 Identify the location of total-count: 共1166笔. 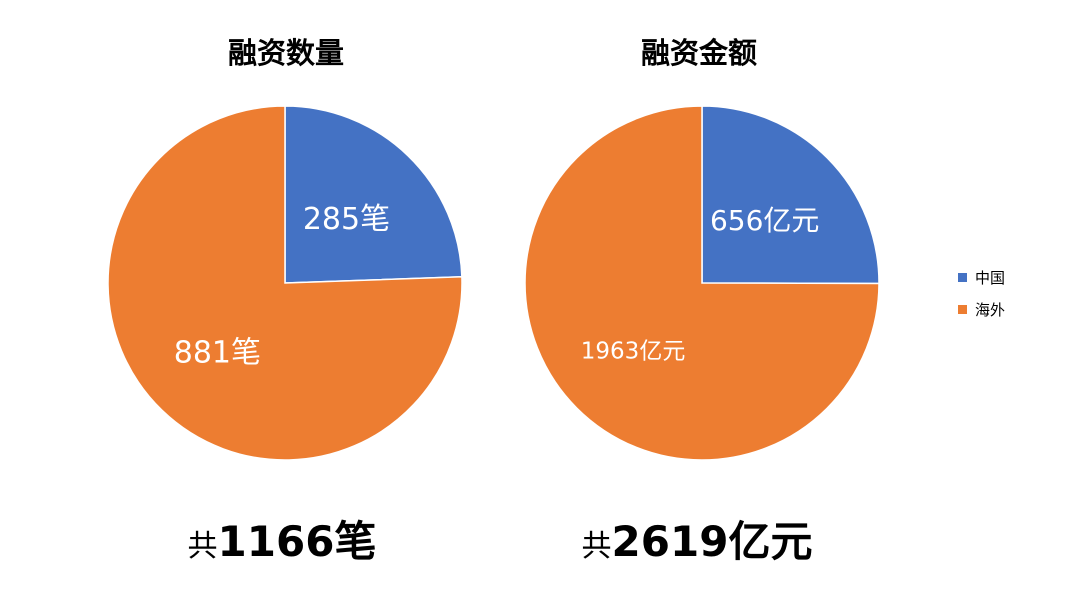
(282, 538).